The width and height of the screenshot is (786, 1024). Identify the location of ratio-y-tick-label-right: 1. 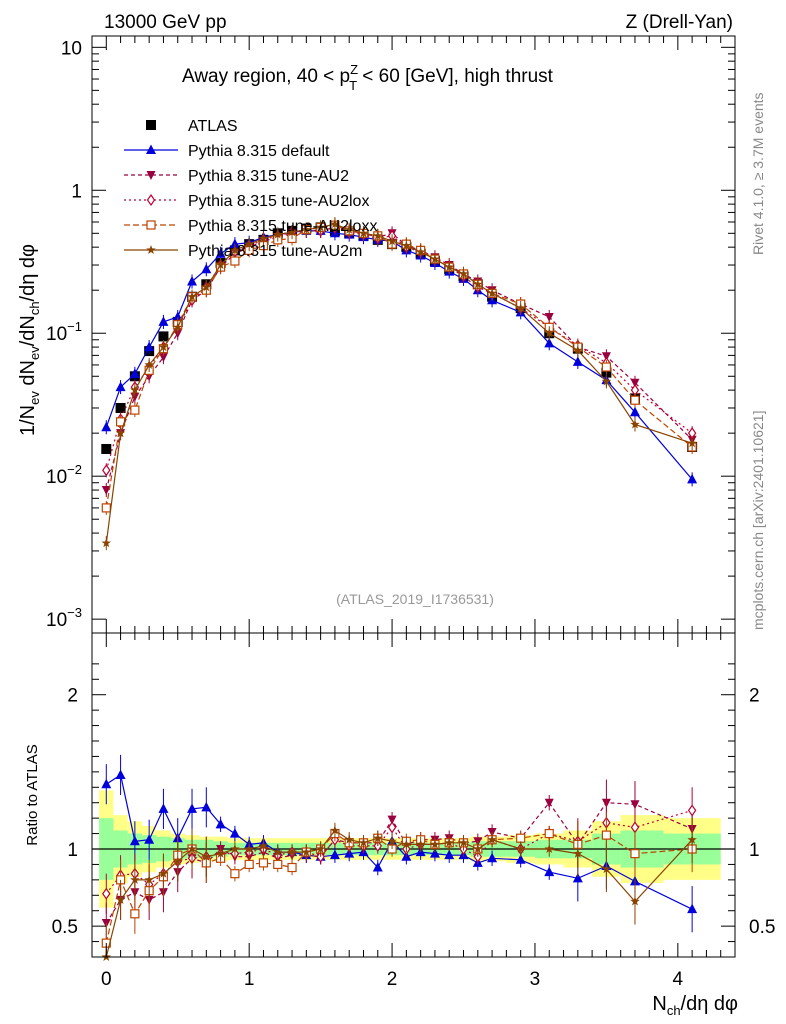
(754, 850).